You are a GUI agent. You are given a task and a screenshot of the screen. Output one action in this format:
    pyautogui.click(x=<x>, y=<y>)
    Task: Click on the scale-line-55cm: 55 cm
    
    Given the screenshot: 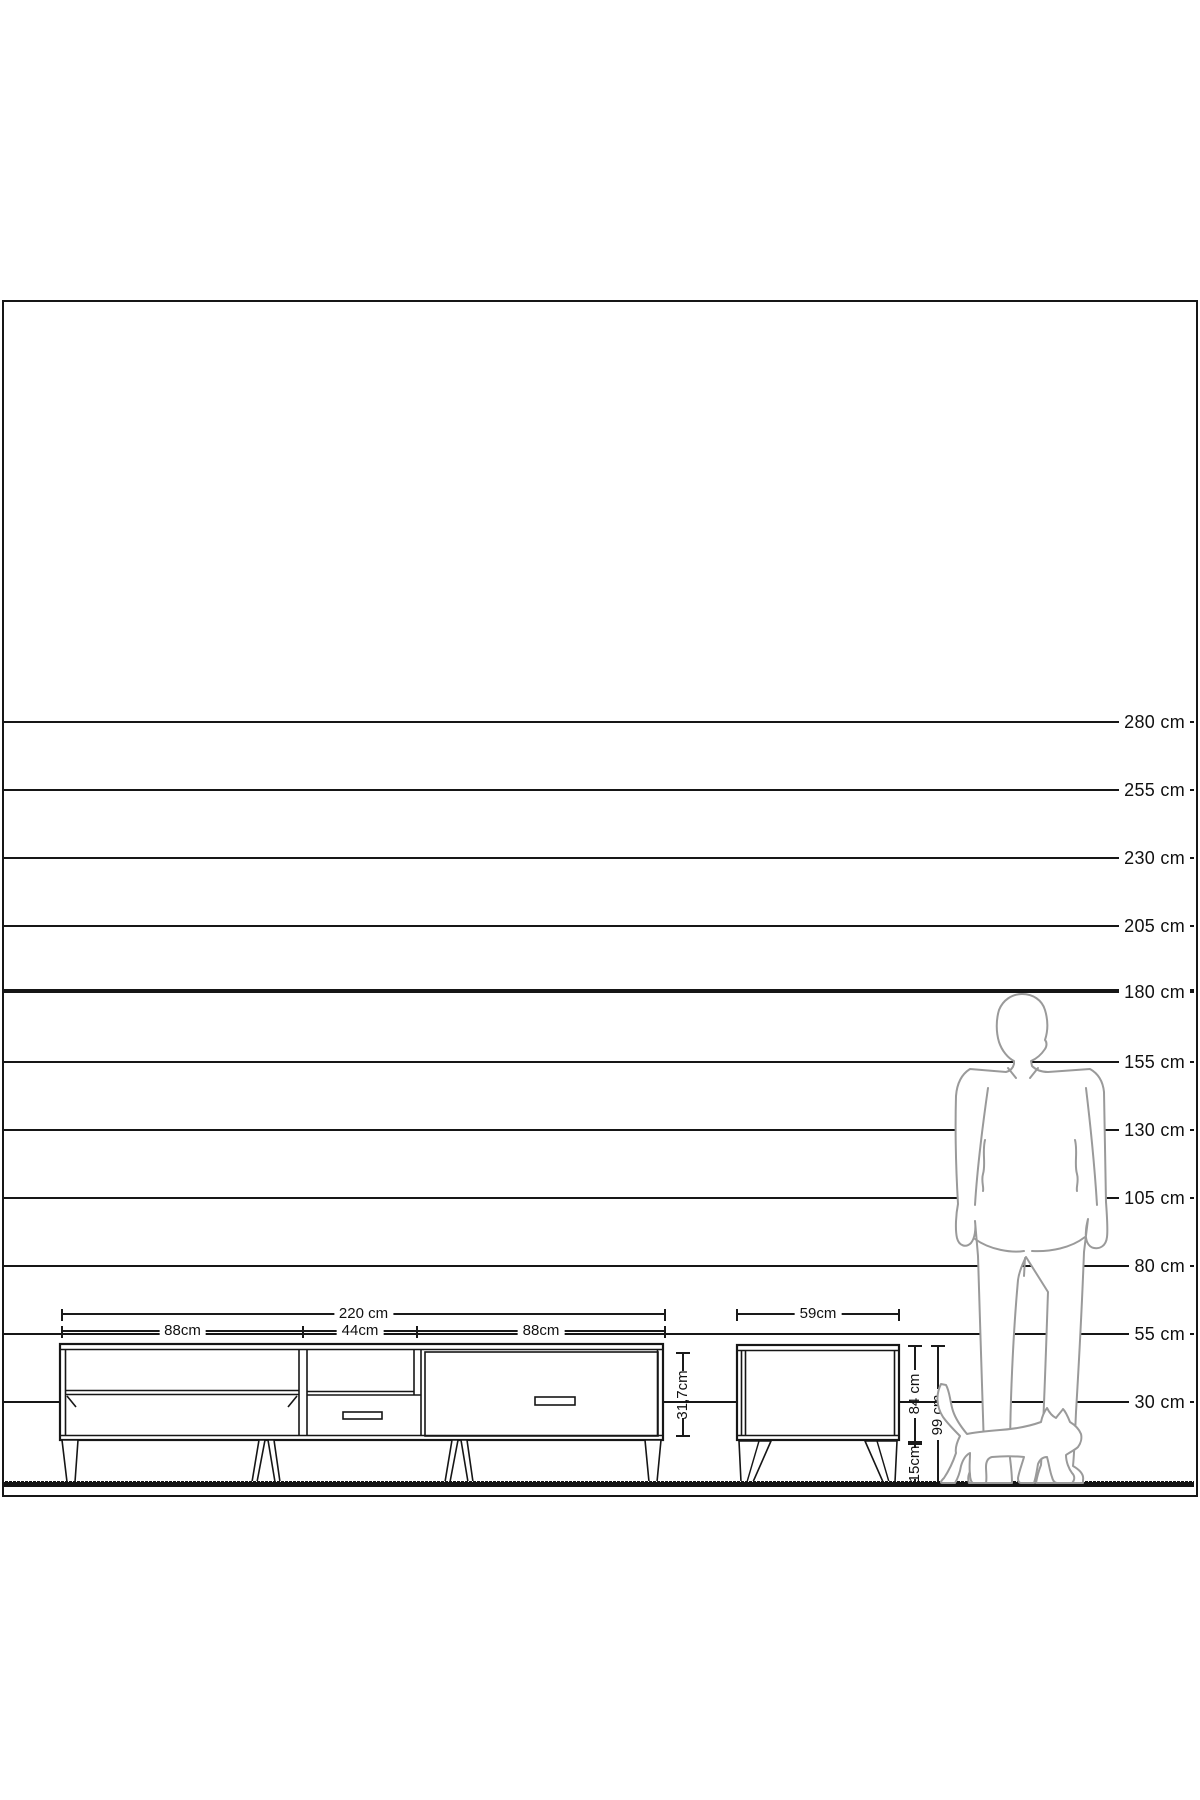 What is the action you would take?
    pyautogui.click(x=599, y=1334)
    